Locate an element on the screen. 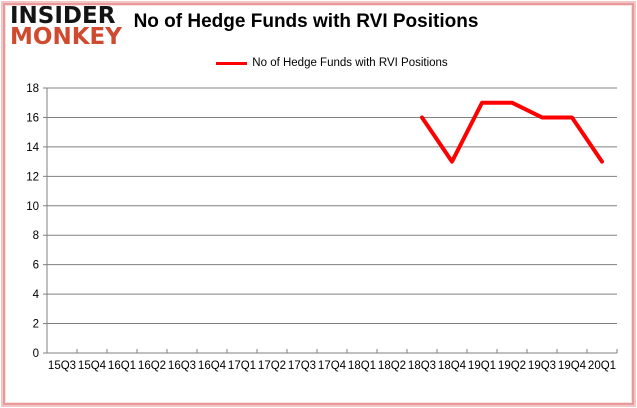 Image resolution: width=637 pixels, height=408 pixels. x-tick-label: 18Q2 is located at coordinates (392, 366).